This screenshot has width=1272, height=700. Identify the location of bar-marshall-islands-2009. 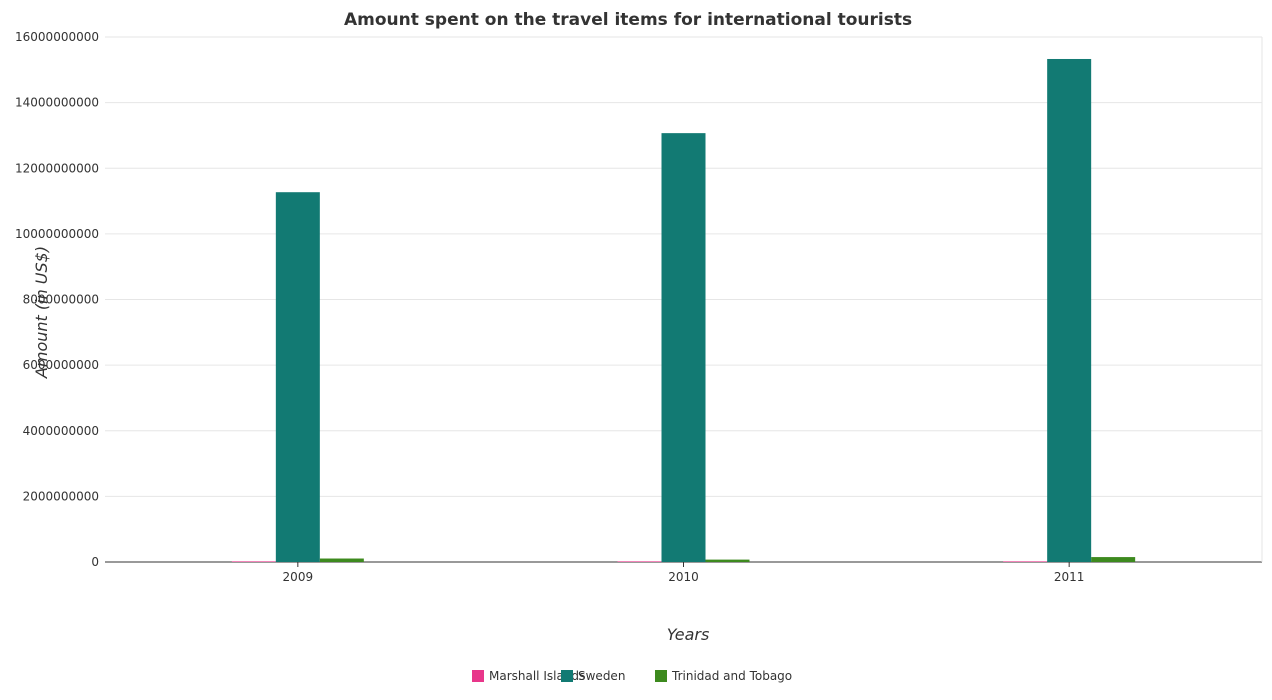
(253, 561).